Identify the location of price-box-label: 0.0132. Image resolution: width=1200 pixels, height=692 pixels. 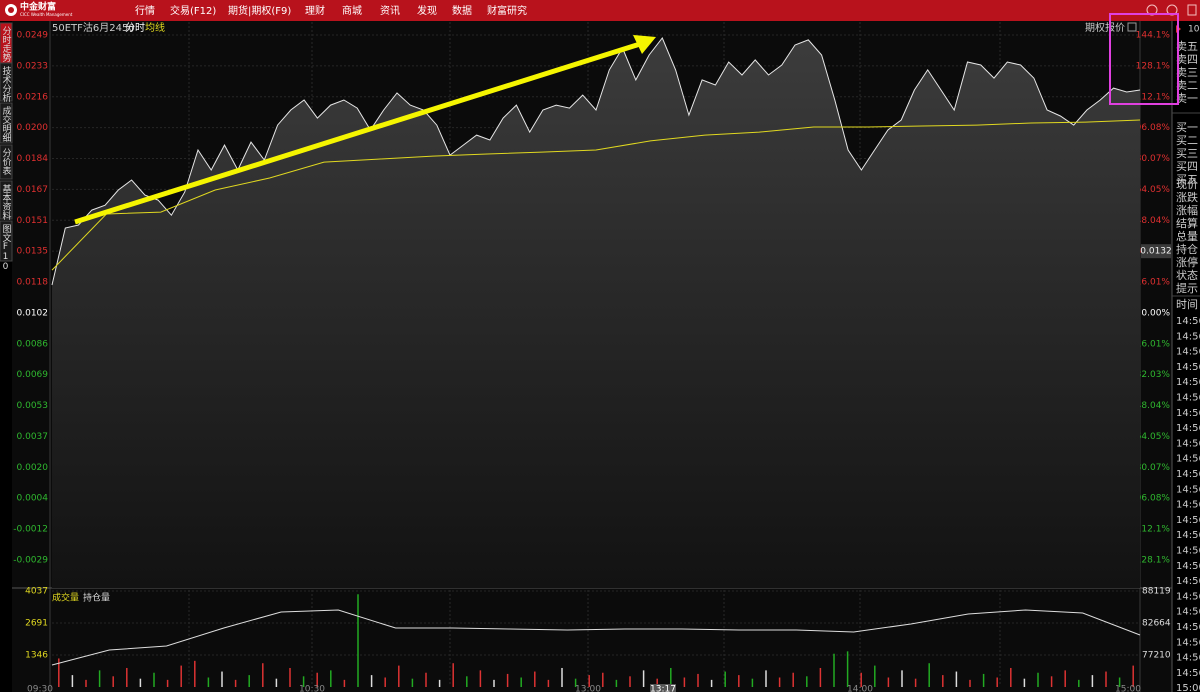
(1156, 252).